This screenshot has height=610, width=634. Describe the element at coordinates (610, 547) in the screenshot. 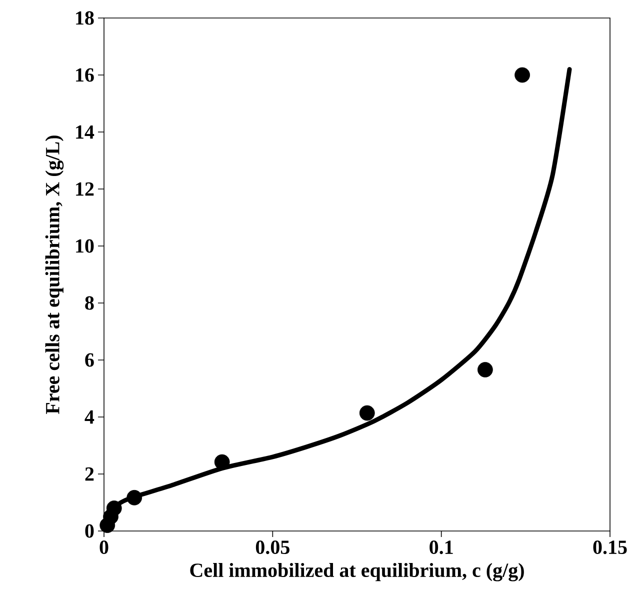

I see `x-tick-label: 0.15` at that location.